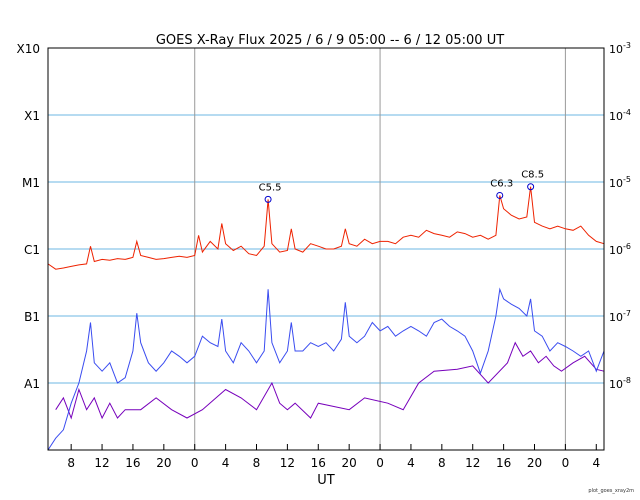  What do you see at coordinates (620, 48) in the screenshot?
I see `right-axis-label: 10⁻³` at bounding box center [620, 48].